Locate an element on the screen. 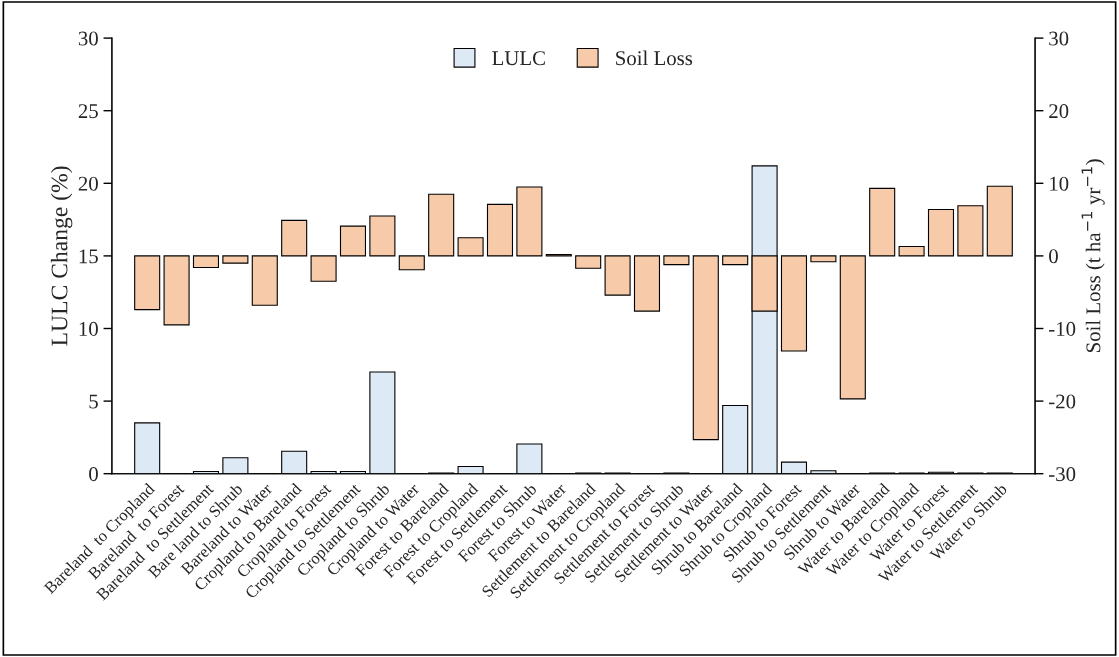 This screenshot has width=1119, height=657. y2-tick-label: -30 is located at coordinates (1062, 474).